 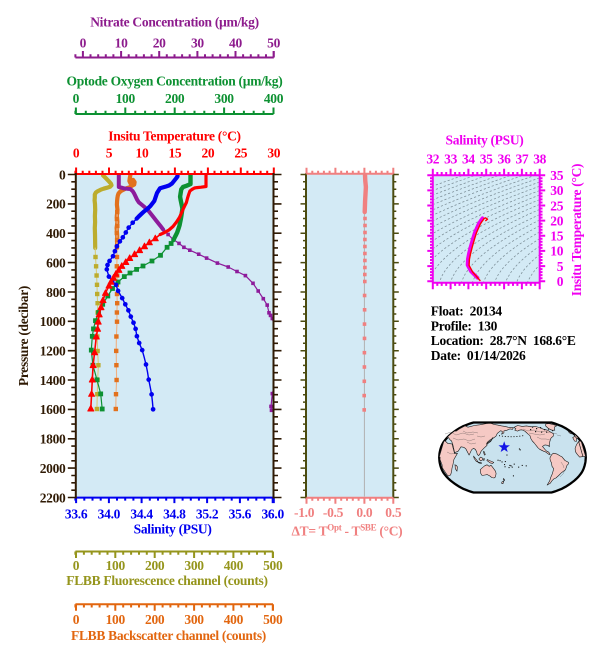 I want to click on svg-text: -1.0, so click(x=304, y=512).